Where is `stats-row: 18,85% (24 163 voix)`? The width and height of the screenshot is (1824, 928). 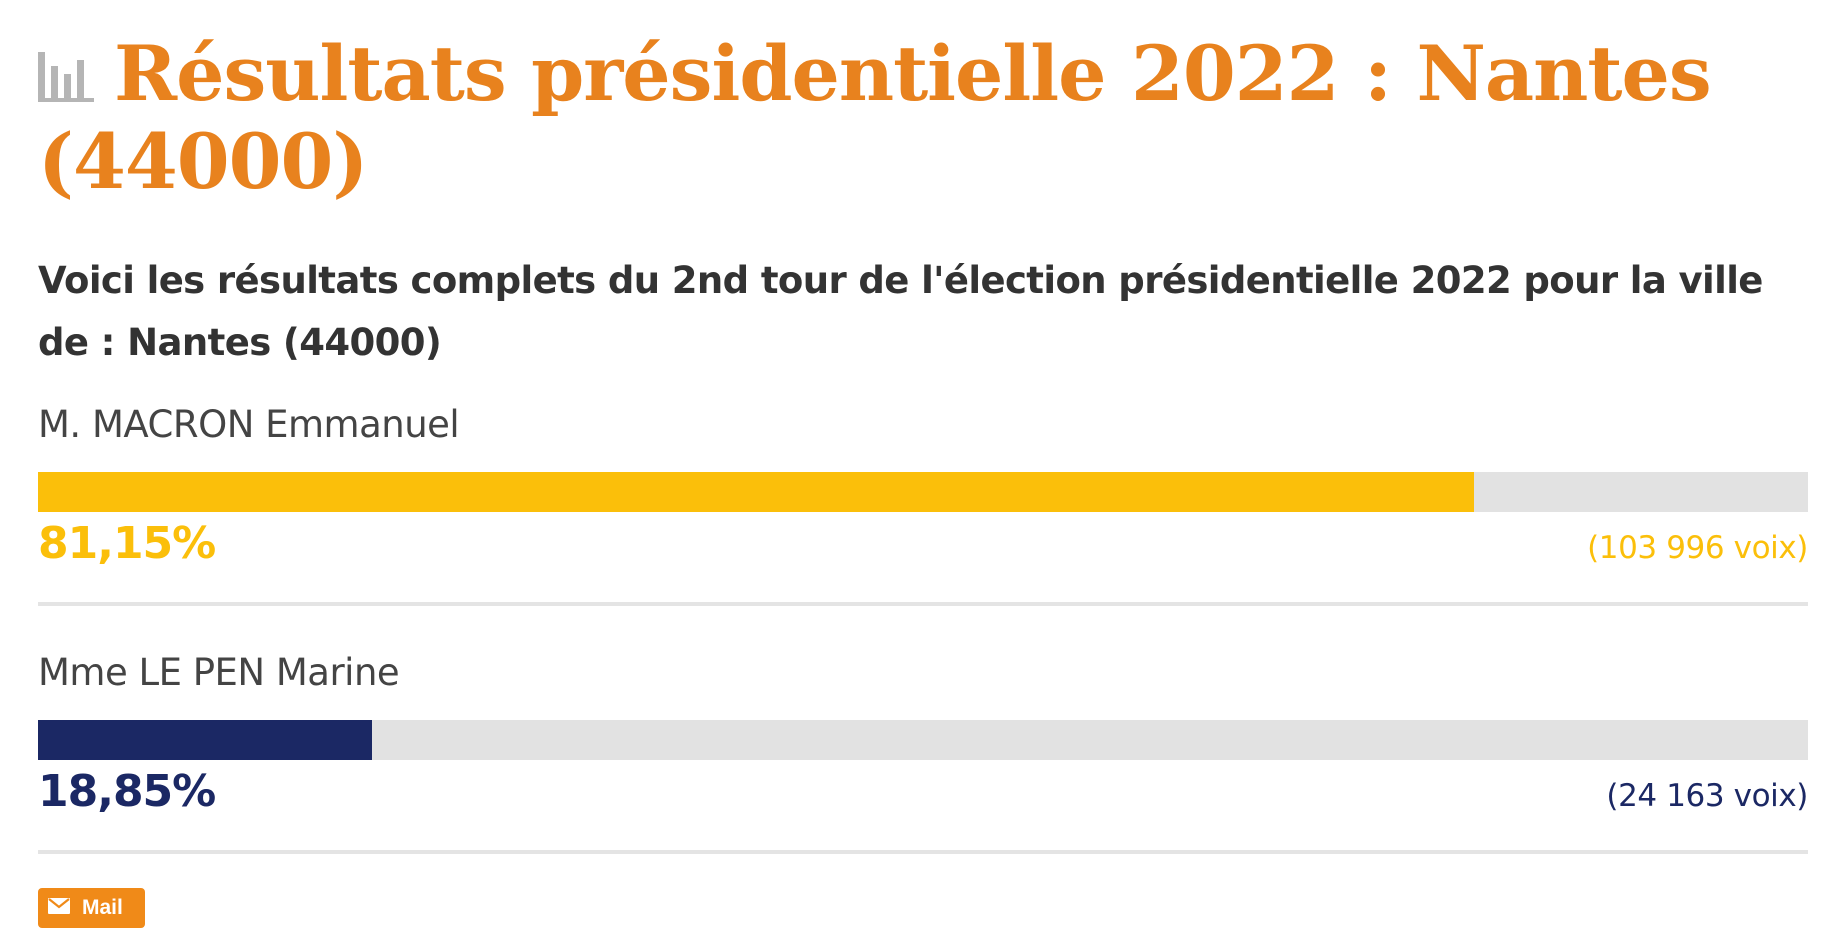
stats-row: 18,85% (24 163 voix) is located at coordinates (923, 792).